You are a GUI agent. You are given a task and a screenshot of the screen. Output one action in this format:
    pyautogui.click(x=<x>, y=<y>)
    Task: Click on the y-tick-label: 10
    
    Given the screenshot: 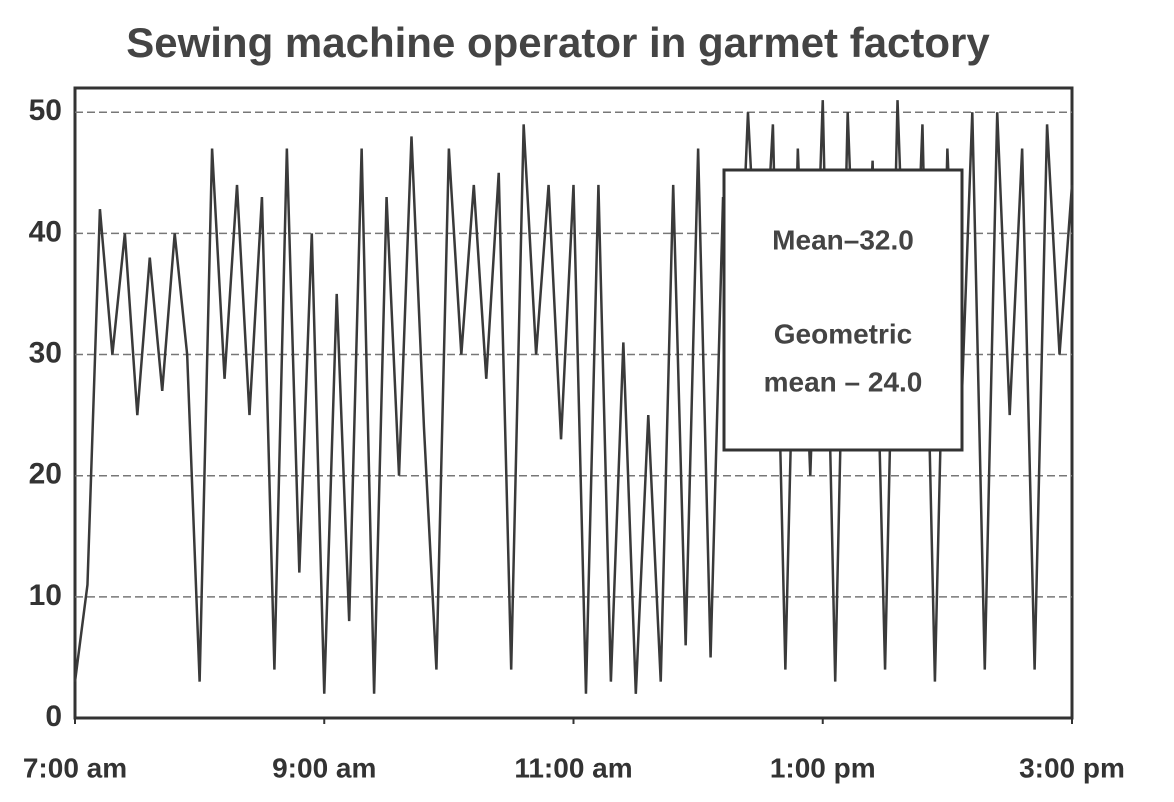 What is the action you would take?
    pyautogui.click(x=45, y=595)
    